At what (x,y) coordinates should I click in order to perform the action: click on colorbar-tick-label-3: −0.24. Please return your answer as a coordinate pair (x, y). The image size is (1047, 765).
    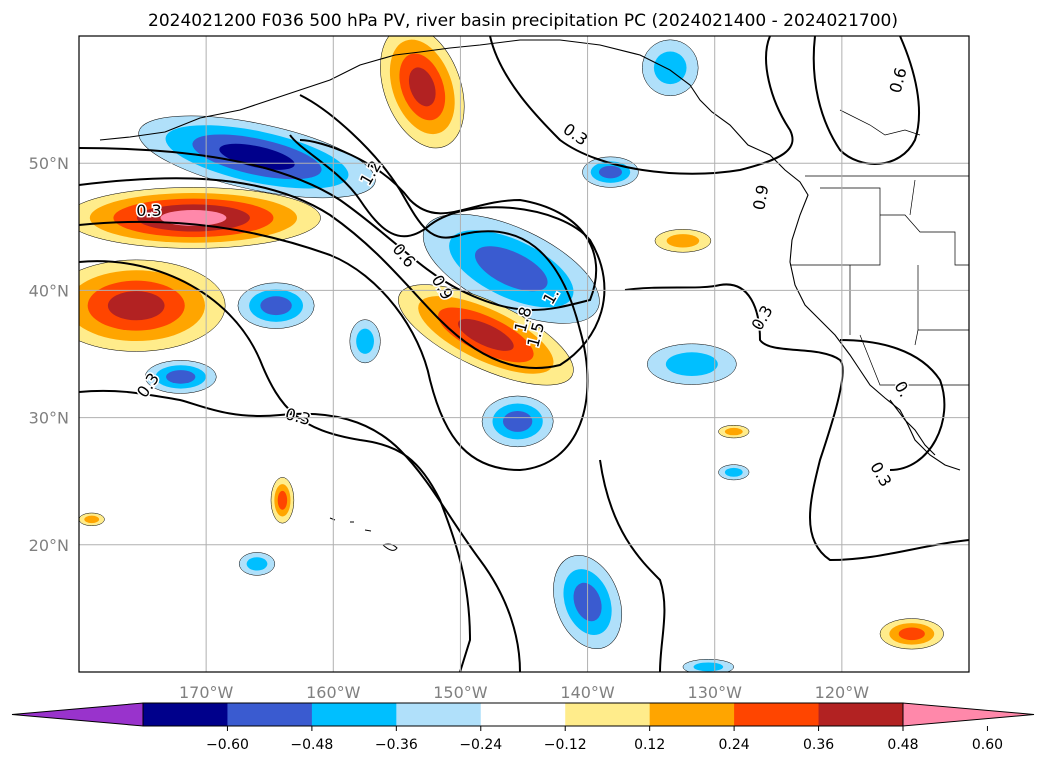
    Looking at the image, I should click on (480, 745).